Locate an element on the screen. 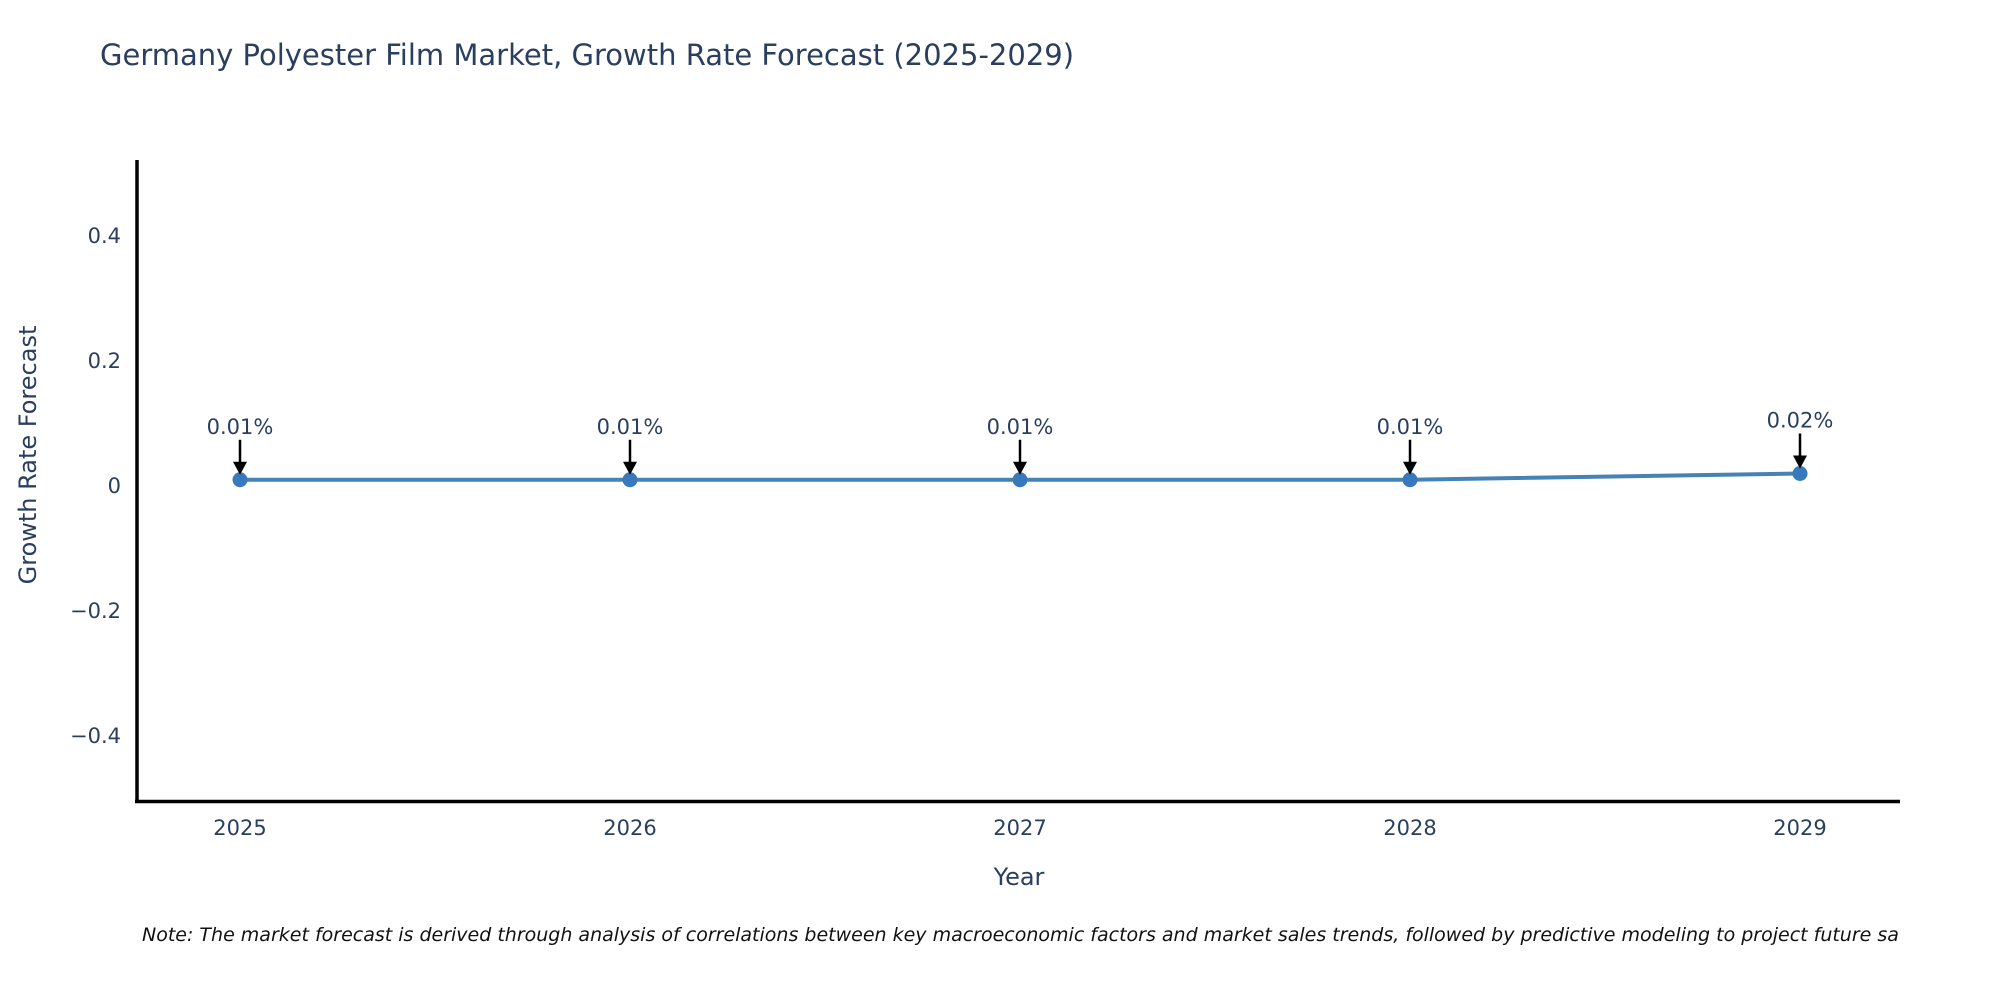 The image size is (2000, 1000). x-tick-label-2026: 2026 is located at coordinates (629, 828).